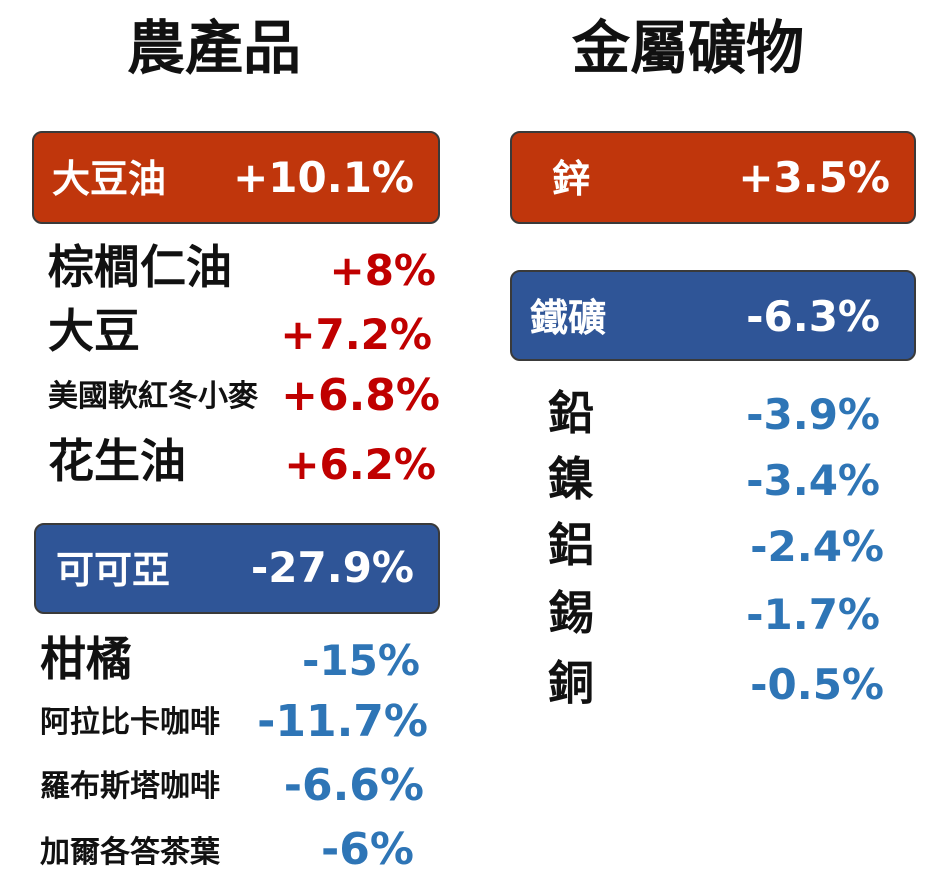 The image size is (949, 891). Describe the element at coordinates (715, 482) in the screenshot. I see `metal-loser-row: 鎳 -3.4%` at that location.